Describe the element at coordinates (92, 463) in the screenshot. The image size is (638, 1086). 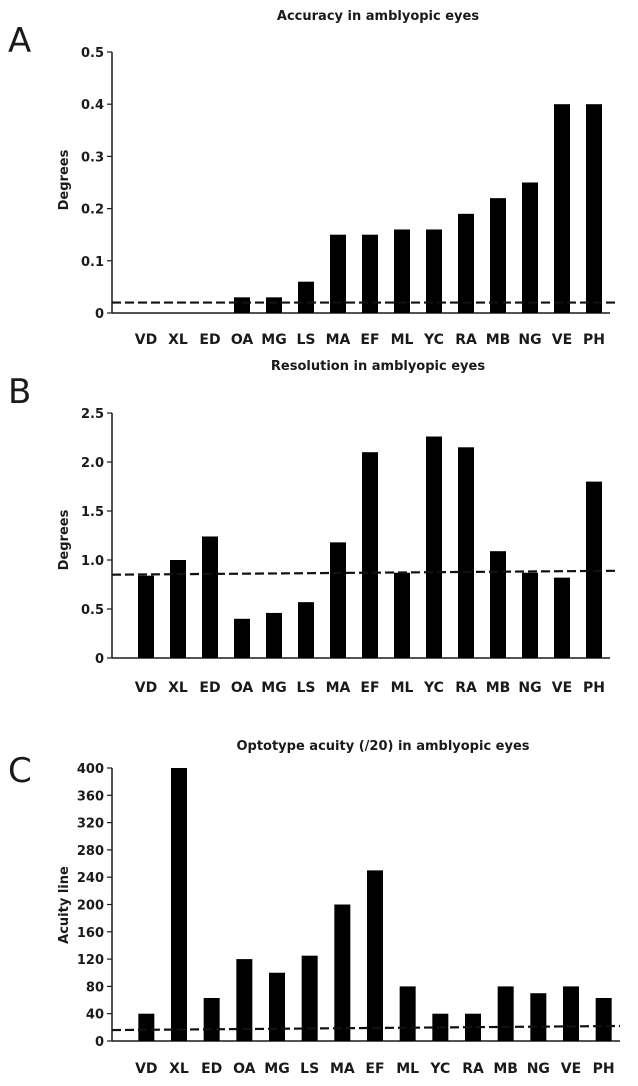
I see `y-tick-label: 2.0` at that location.